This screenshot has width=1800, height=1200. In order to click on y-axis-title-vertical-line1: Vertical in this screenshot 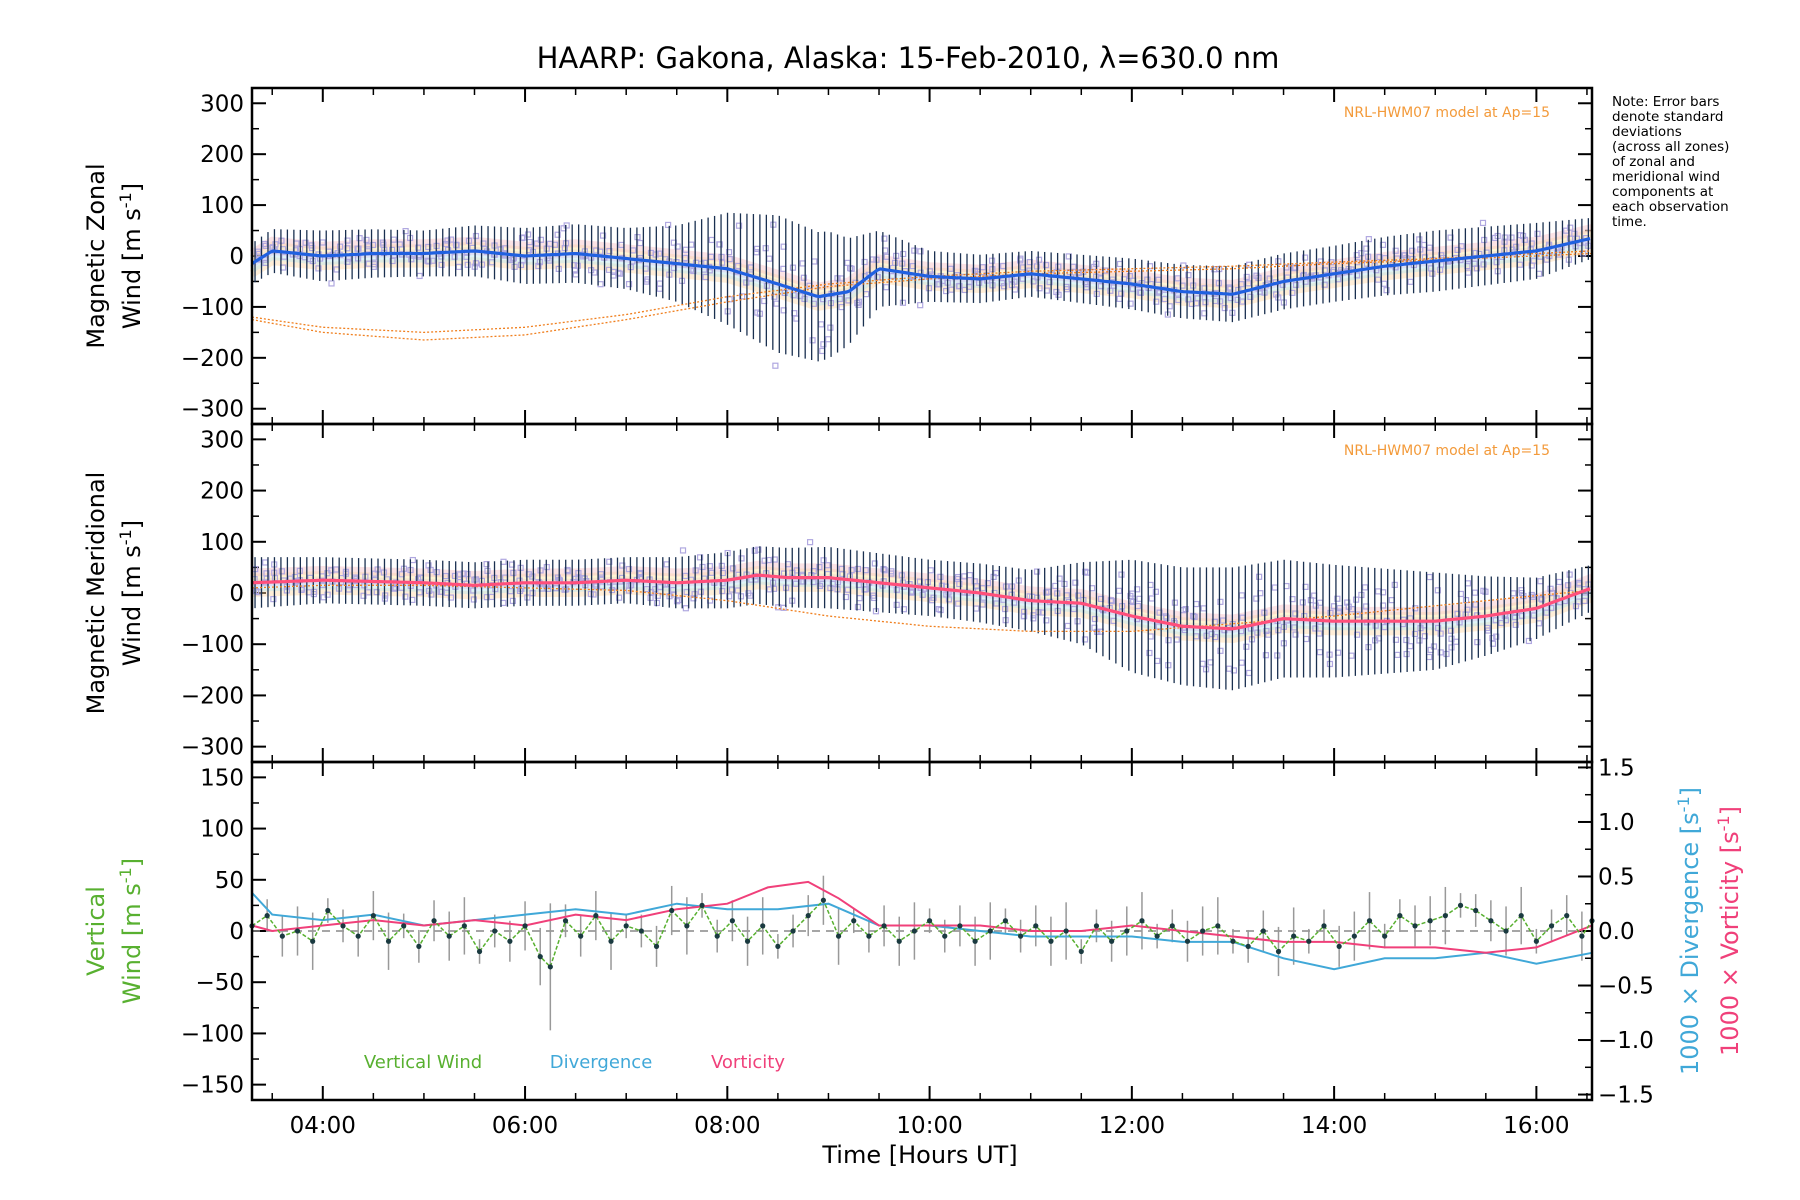, I will do `click(96, 931)`.